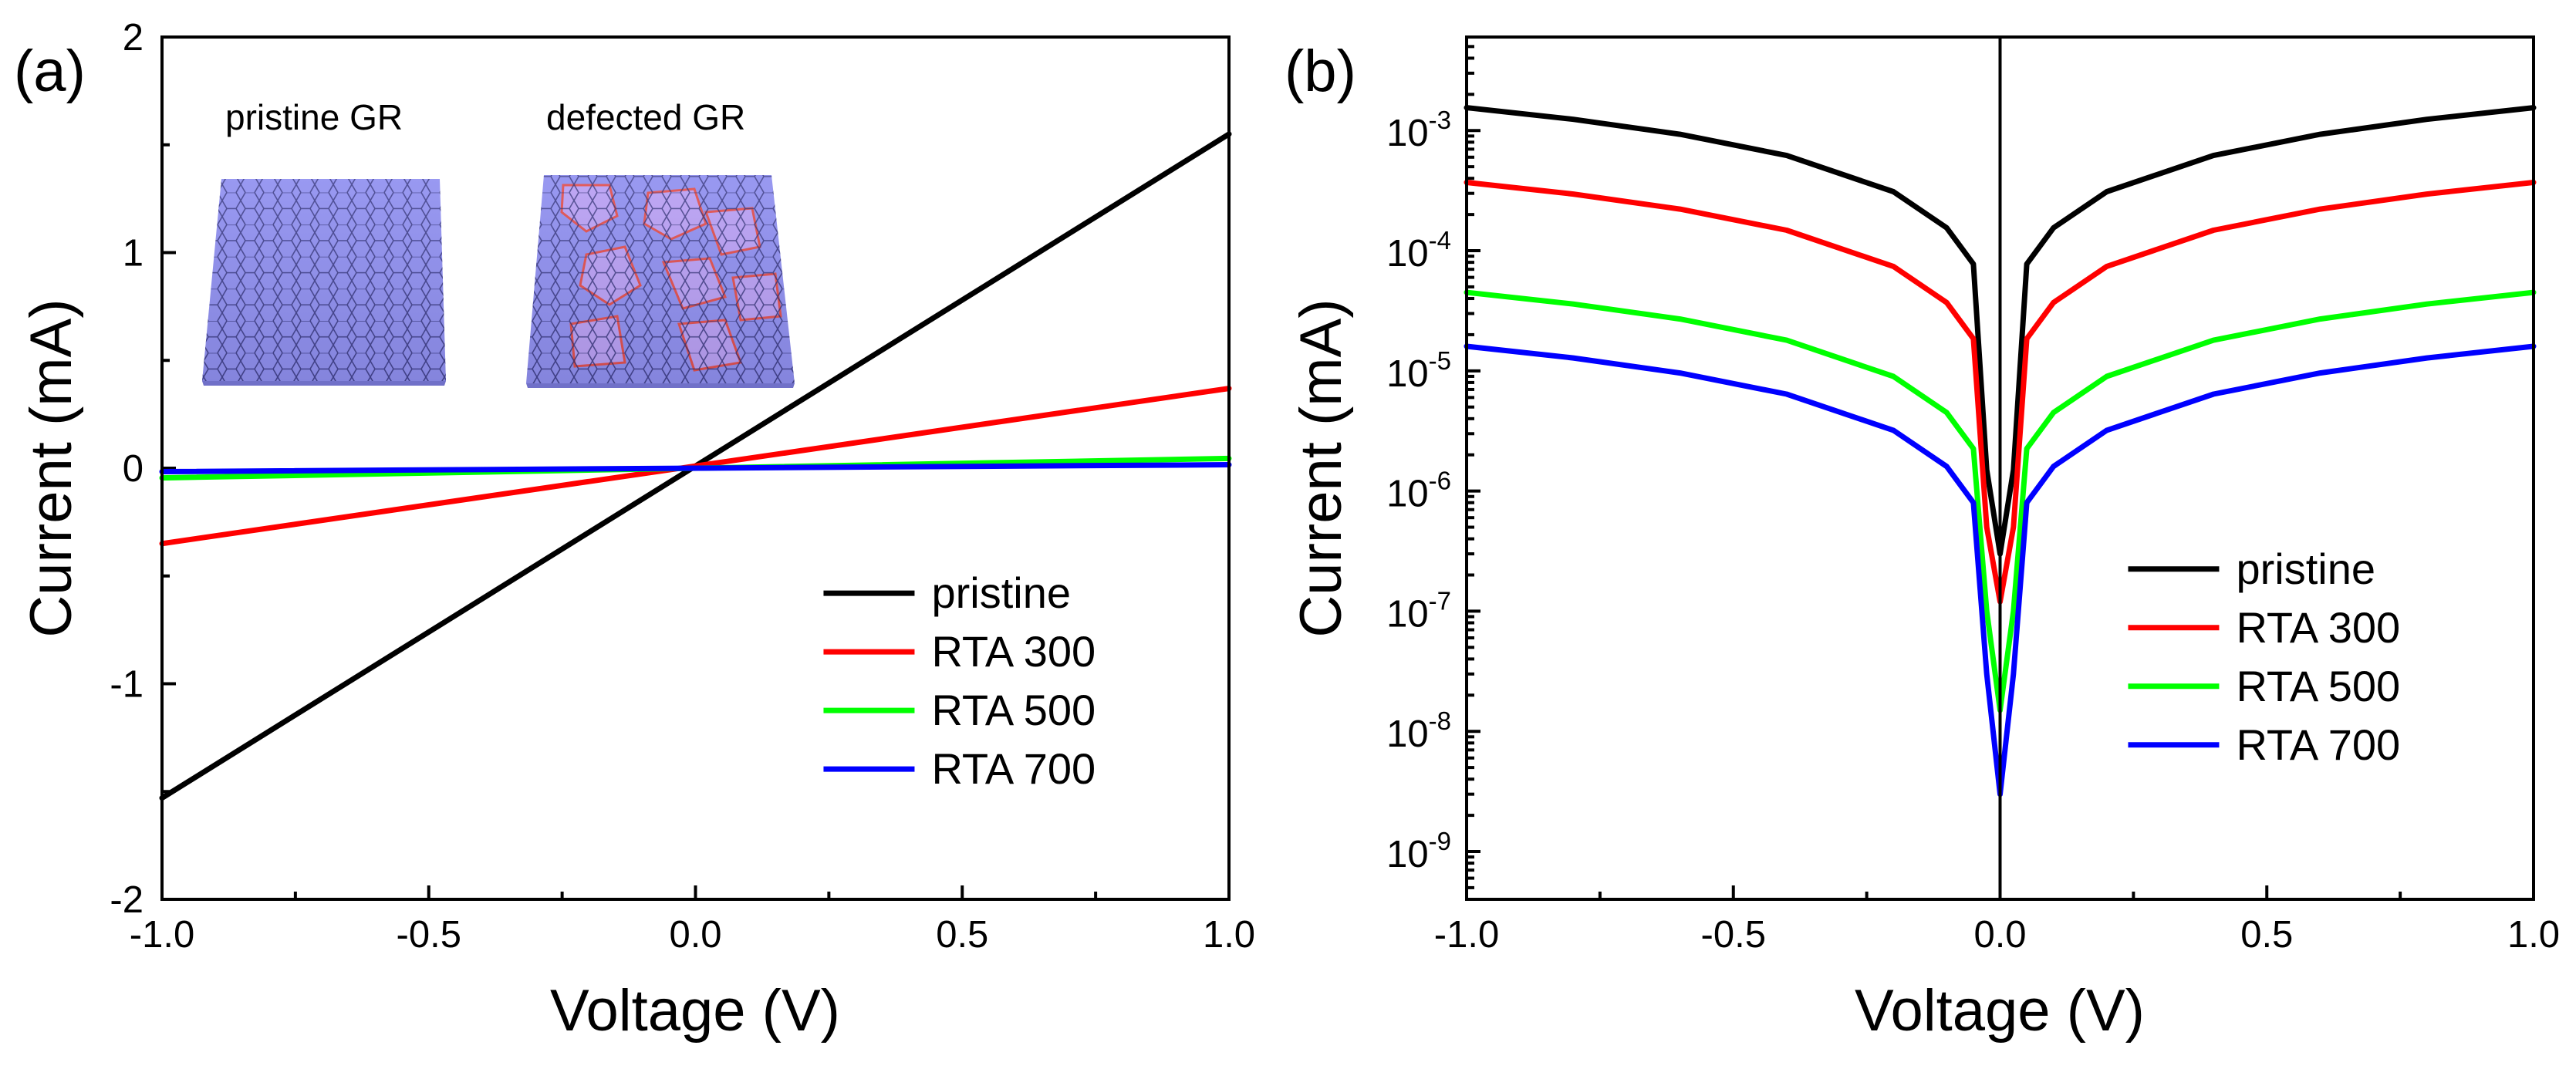  Describe the element at coordinates (2534, 935) in the screenshot. I see `panel-b-x-tick-label: 1.0` at that location.